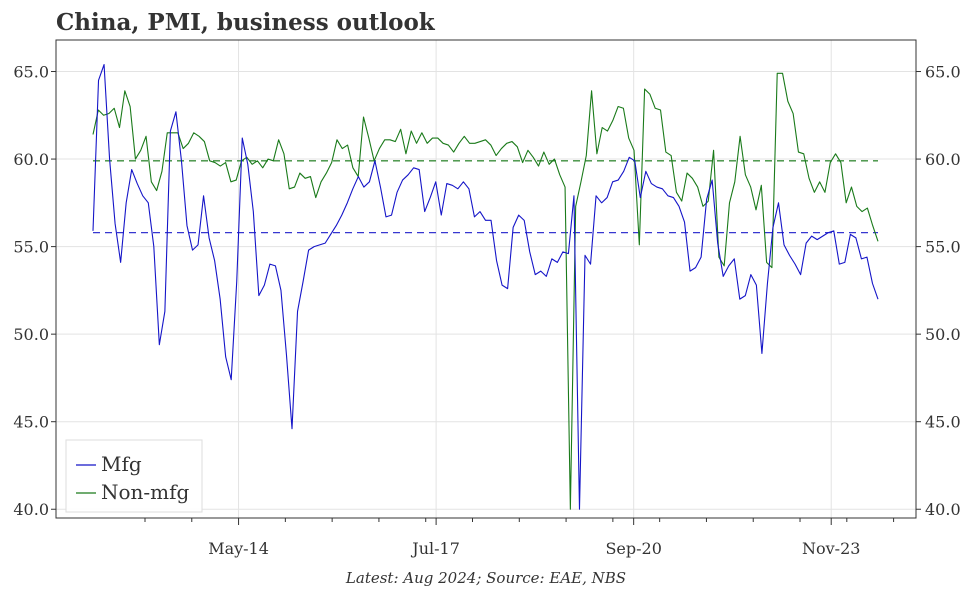  What do you see at coordinates (943, 422) in the screenshot?
I see `y-tick-label-right: 45.0` at bounding box center [943, 422].